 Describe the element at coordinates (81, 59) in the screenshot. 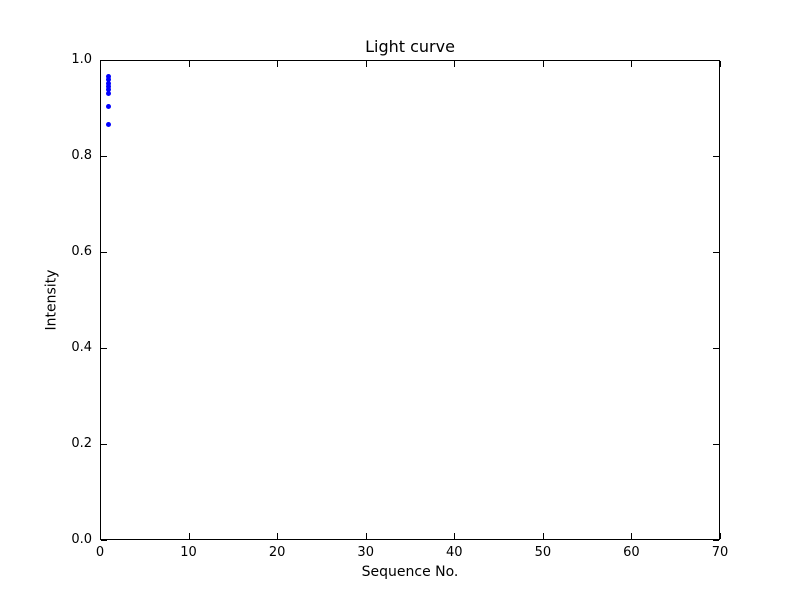

I see `y-tick-label: 1.0` at that location.